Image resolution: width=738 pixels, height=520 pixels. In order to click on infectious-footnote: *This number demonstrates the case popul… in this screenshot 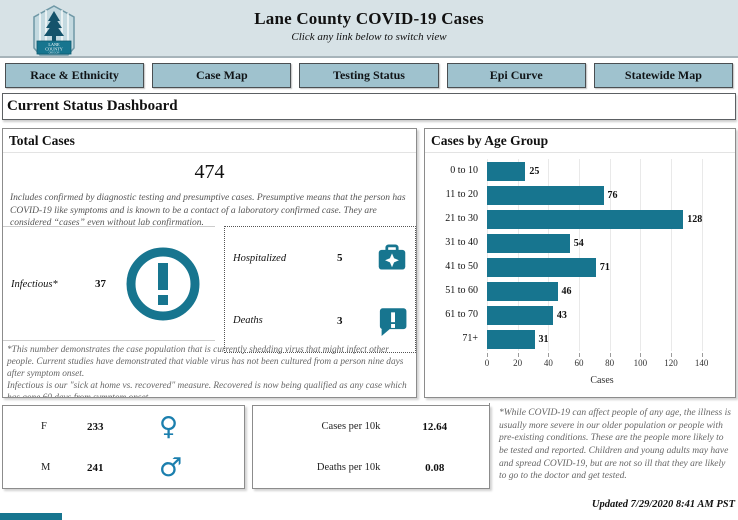, I will do `click(207, 371)`.